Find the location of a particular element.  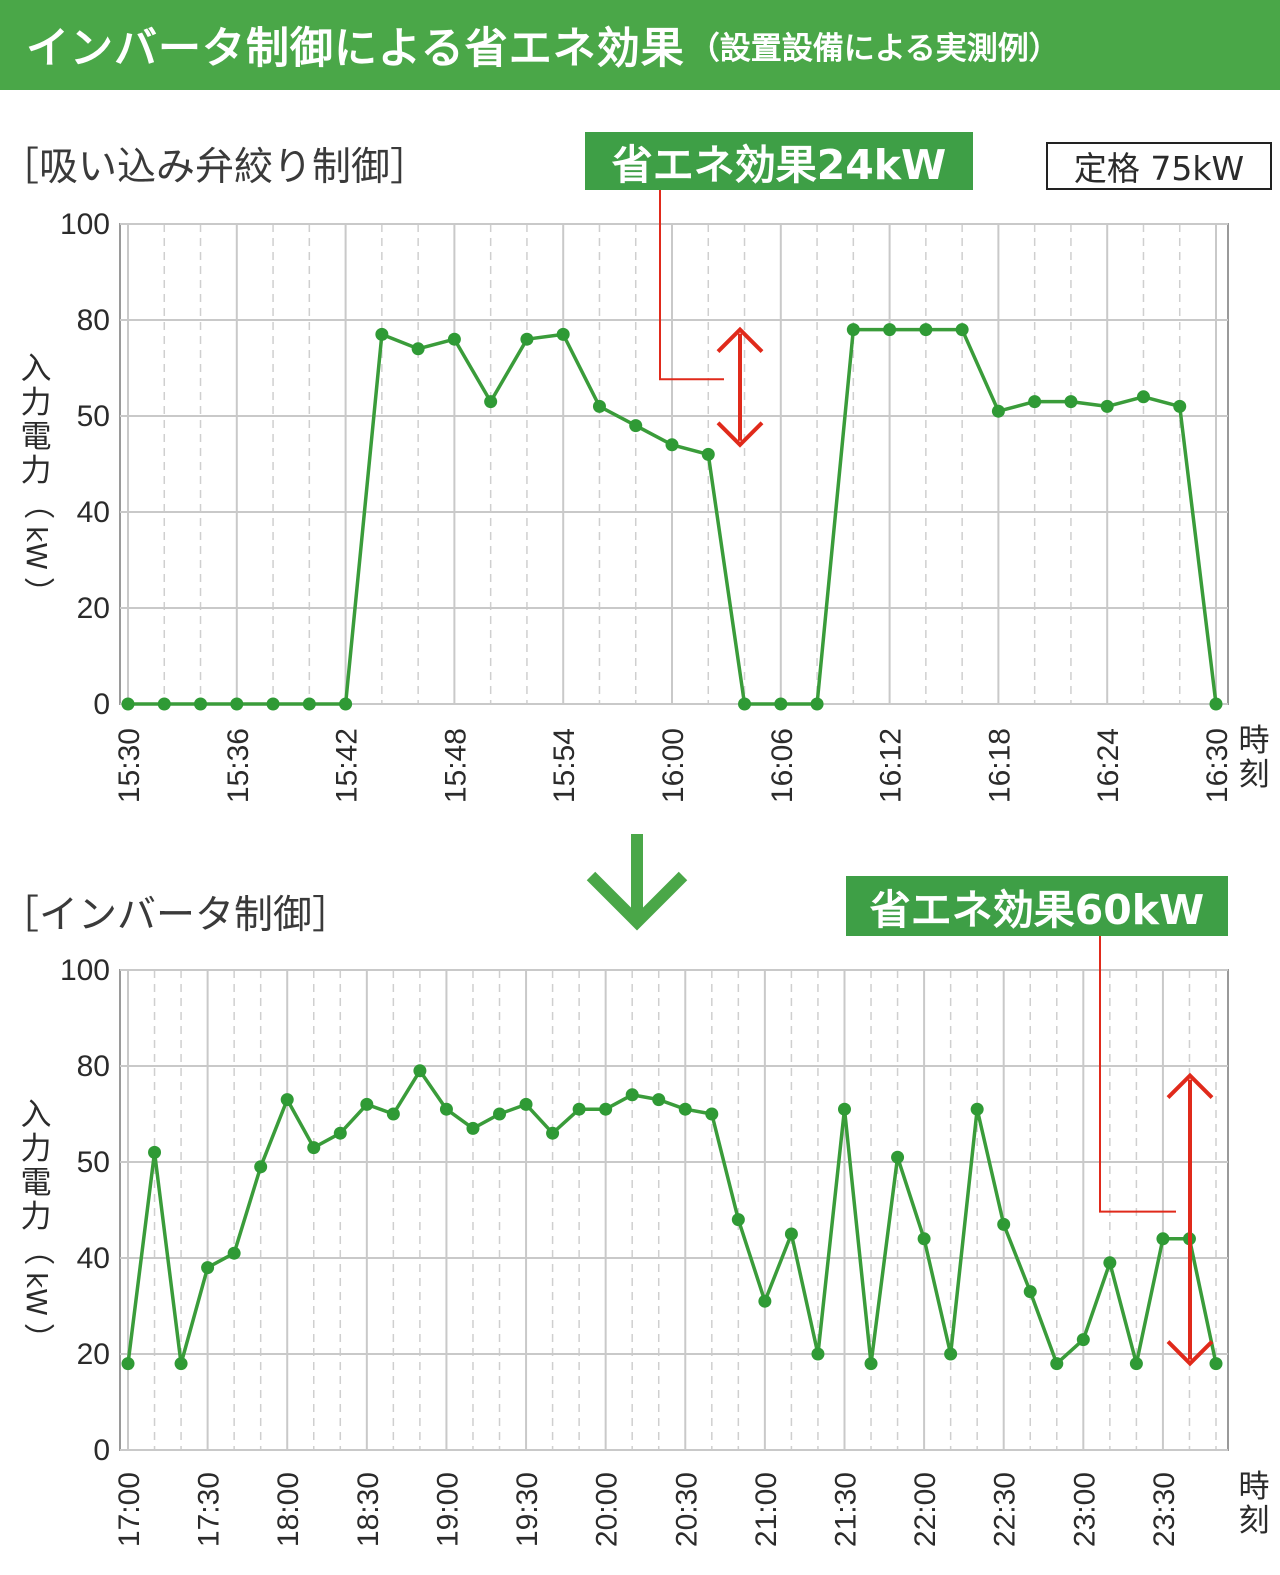

chart2-section-label: ［インバータ制御］ is located at coordinates (176, 915).